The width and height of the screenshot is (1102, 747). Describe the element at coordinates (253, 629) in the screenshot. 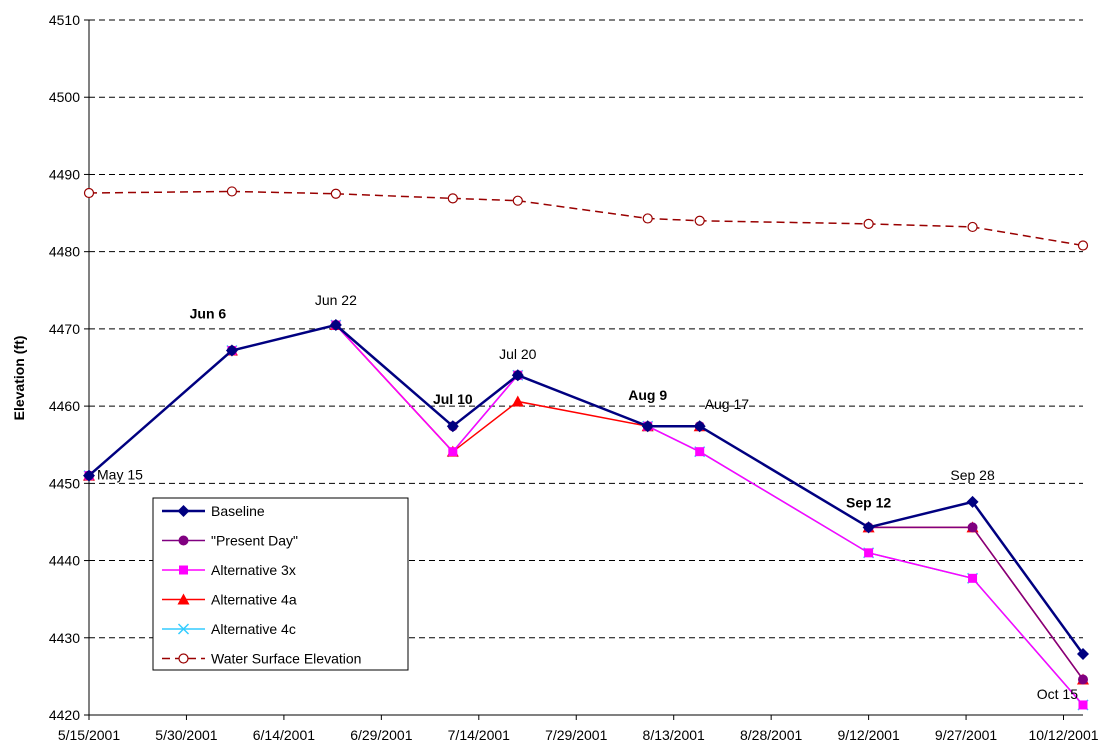

I see `legend-label-alternative-4c: Alternative 4c` at that location.